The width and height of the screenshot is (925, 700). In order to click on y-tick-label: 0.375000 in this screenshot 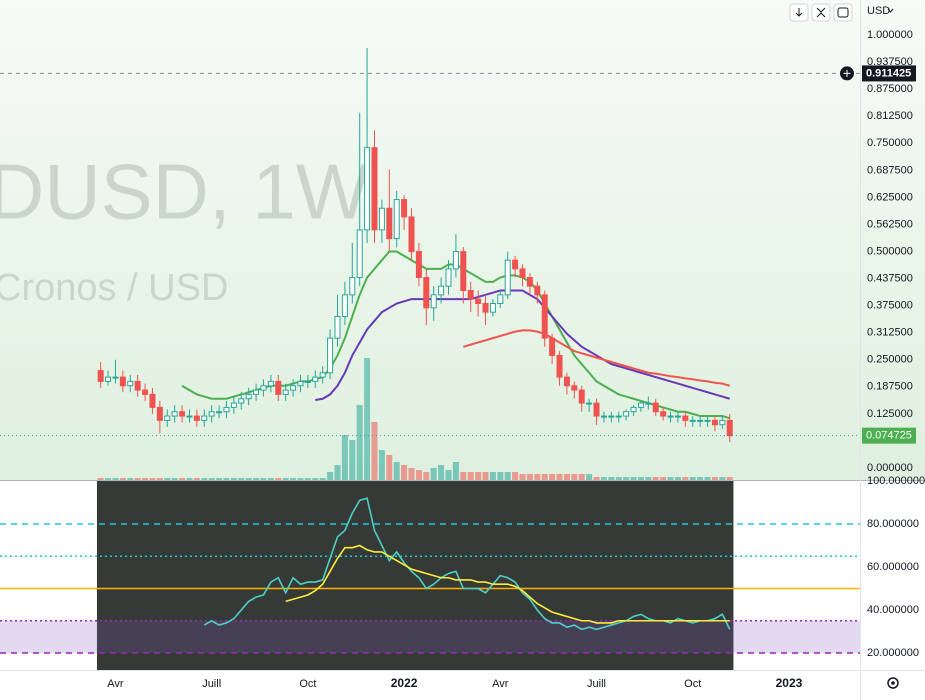, I will do `click(890, 306)`.